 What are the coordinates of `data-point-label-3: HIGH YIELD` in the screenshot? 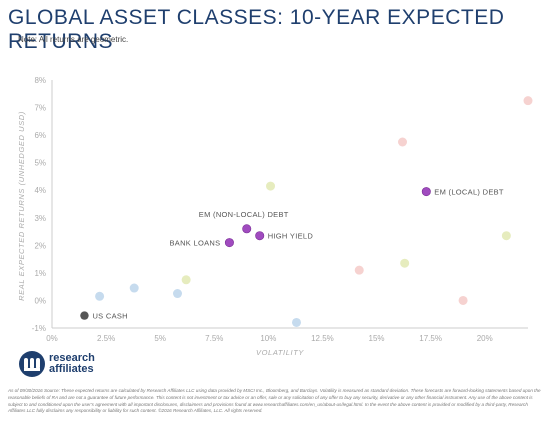 It's located at (291, 236).